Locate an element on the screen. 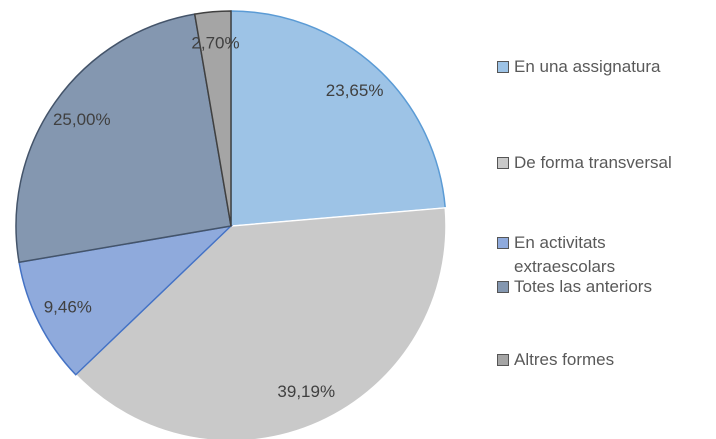 This screenshot has width=716, height=439. legend-item: De forma transversal is located at coordinates (604, 163).